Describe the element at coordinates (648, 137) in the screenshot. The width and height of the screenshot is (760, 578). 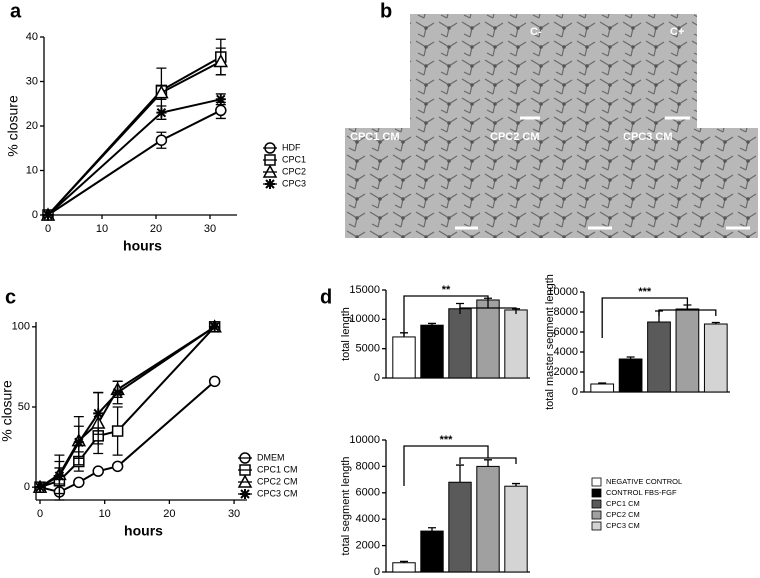
I see `image-label: CPC3 CM` at that location.